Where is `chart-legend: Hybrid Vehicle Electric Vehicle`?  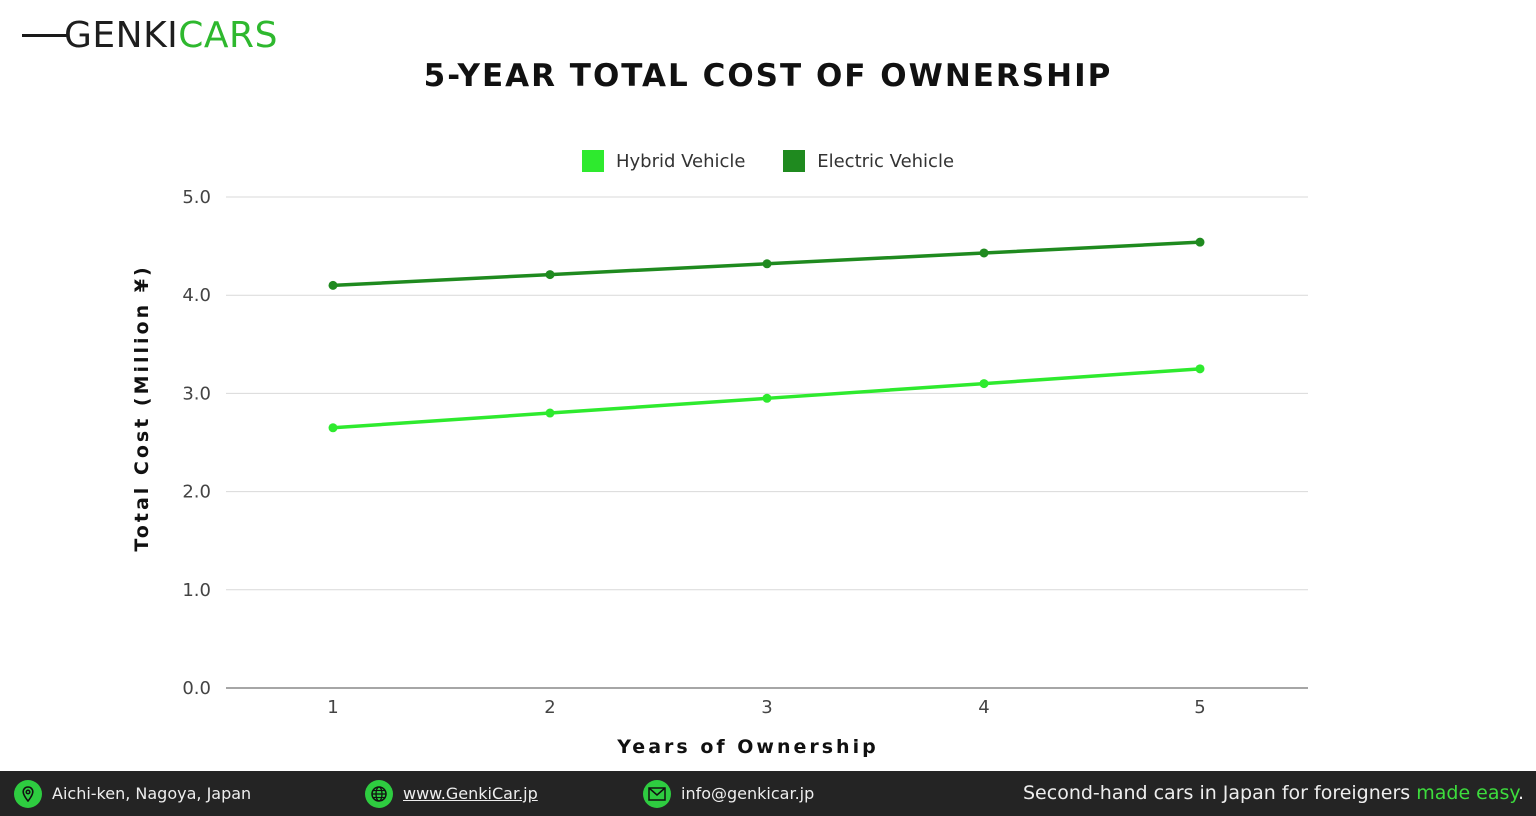
chart-legend: Hybrid Vehicle Electric Vehicle is located at coordinates (768, 163).